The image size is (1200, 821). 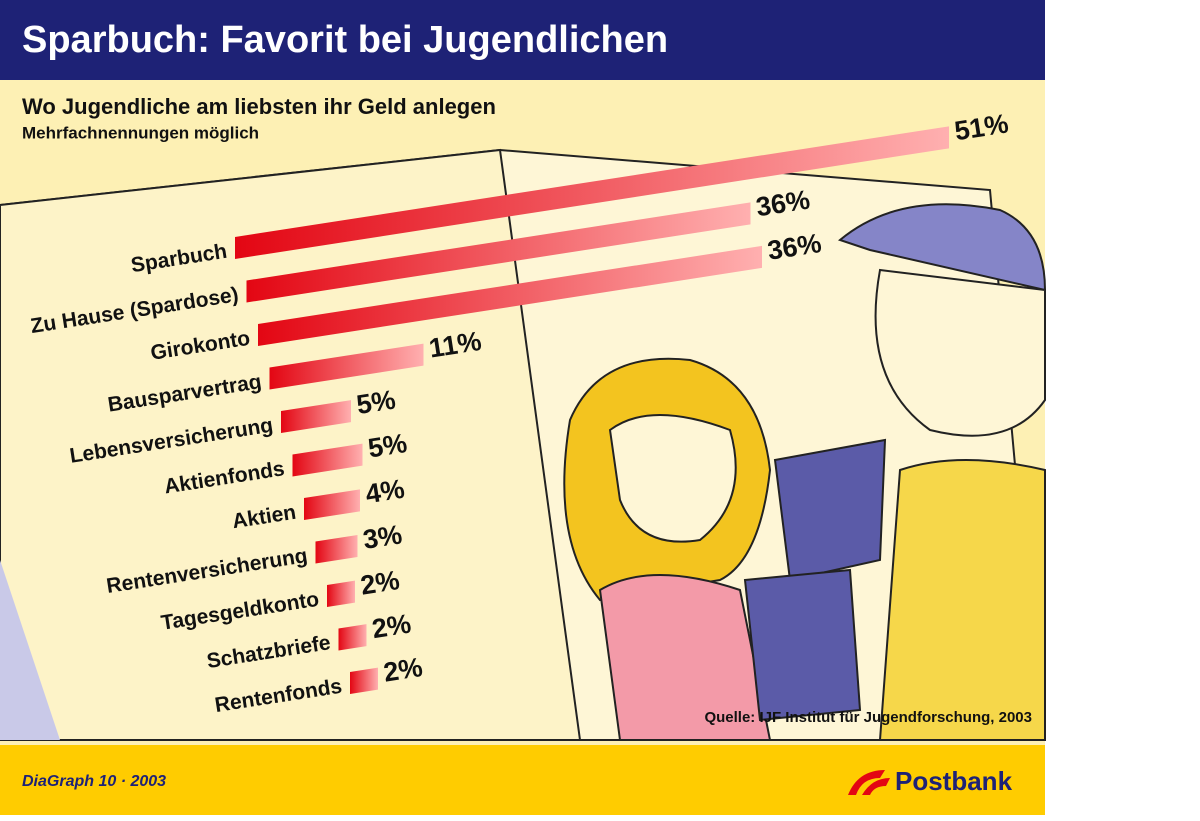 I want to click on logo: Postbank, so click(x=930, y=781).